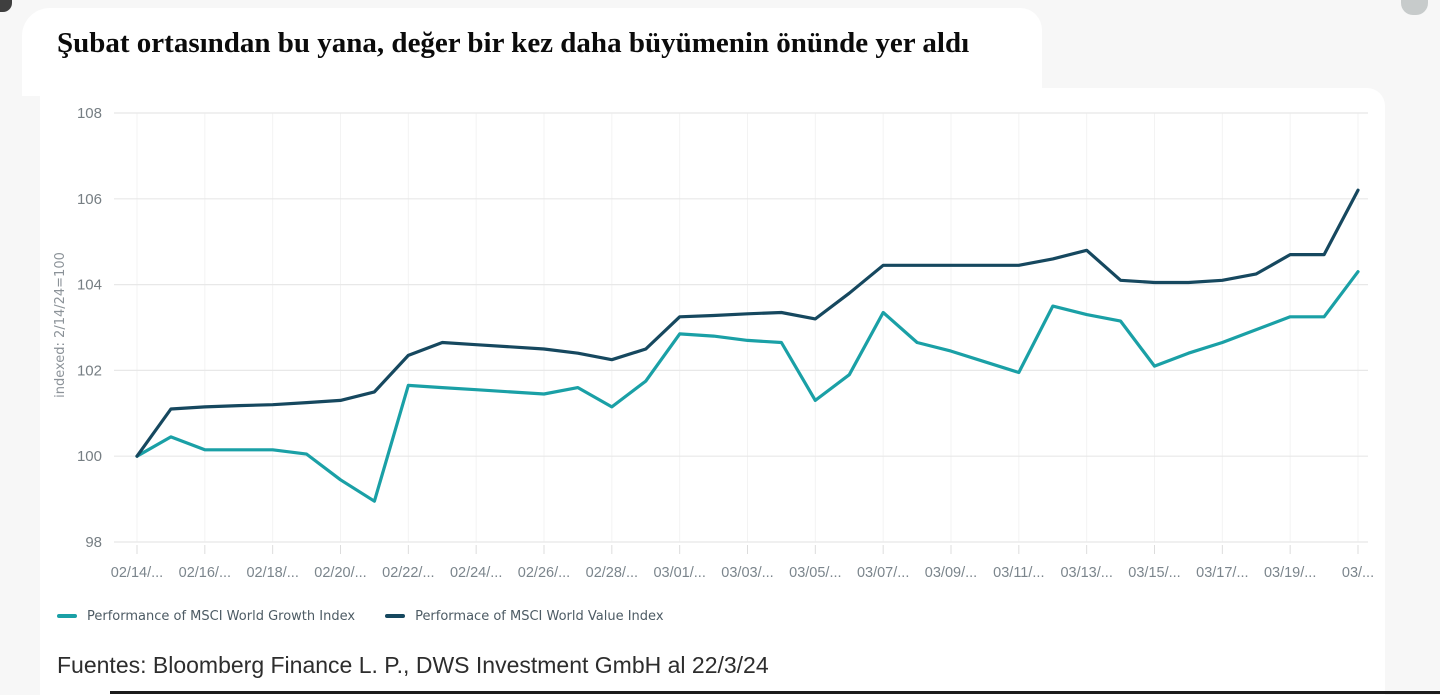  I want to click on legend-item-growth: Performance of MSCI World Growth Index, so click(206, 616).